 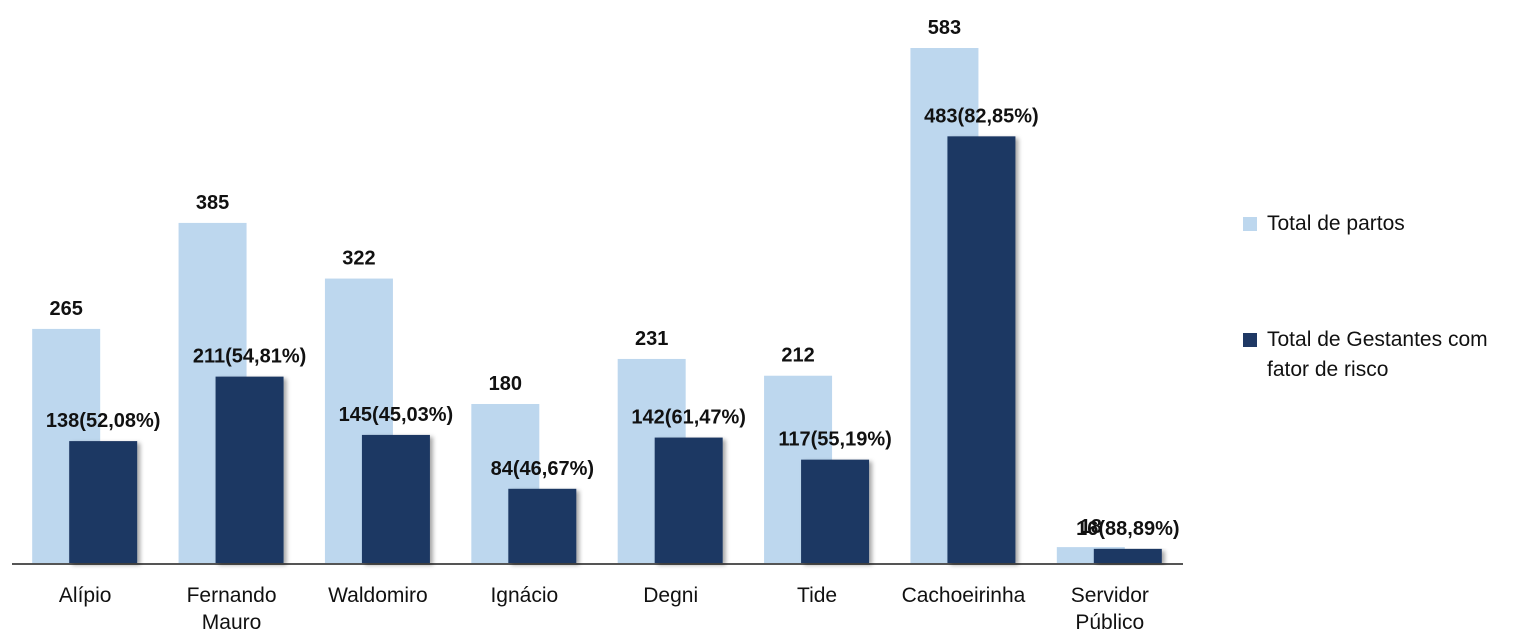 I want to click on legend-item: Total de partos, so click(x=1384, y=224).